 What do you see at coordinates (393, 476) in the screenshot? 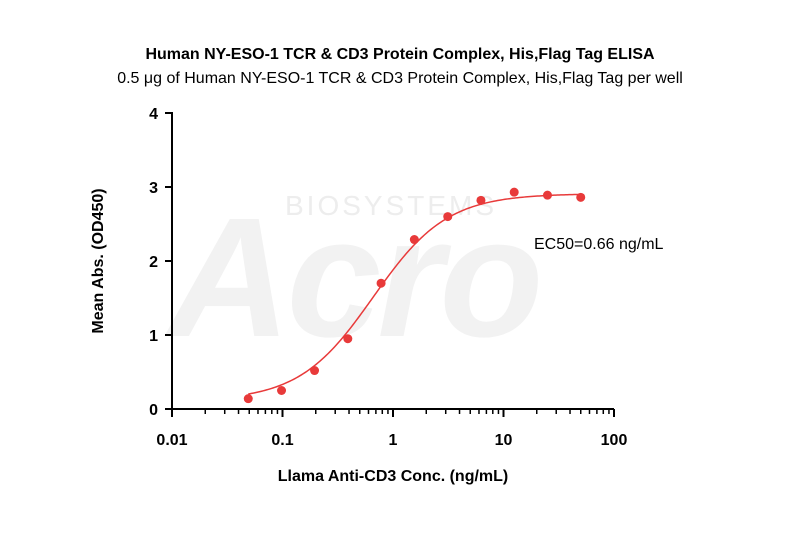
I see `x-axis-label: Llama Anti-CD3 Conc. (ng/mL)` at bounding box center [393, 476].